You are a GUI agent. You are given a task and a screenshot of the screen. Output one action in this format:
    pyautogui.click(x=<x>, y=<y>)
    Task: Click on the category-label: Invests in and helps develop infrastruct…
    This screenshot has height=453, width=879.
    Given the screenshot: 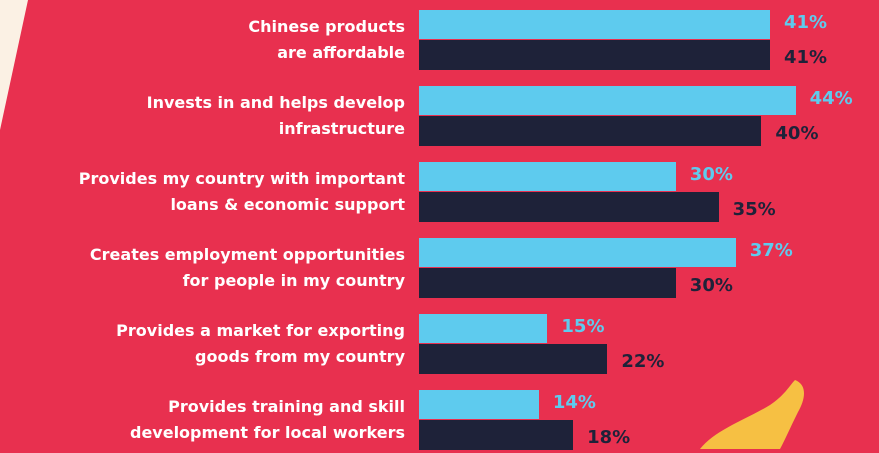 What is the action you would take?
    pyautogui.click(x=275, y=115)
    